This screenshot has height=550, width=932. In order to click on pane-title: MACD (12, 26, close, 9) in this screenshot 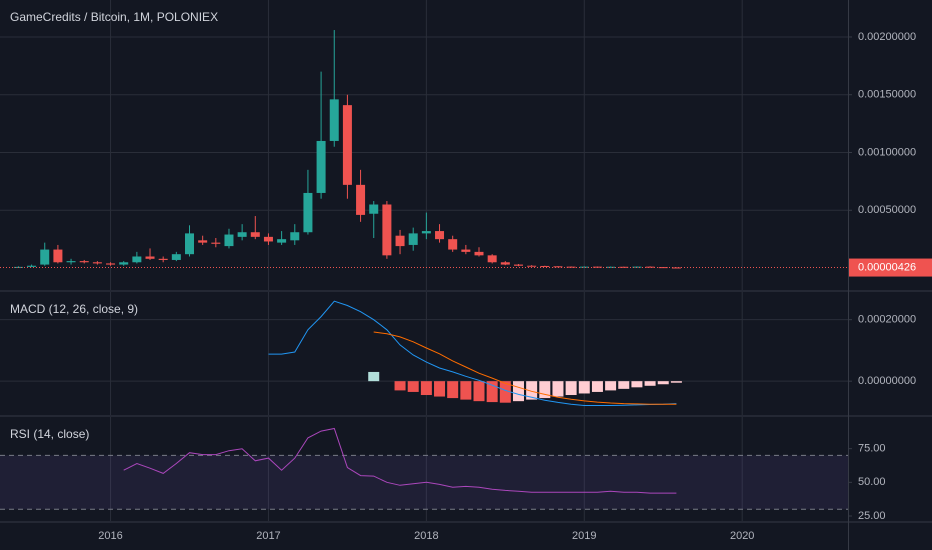, I will do `click(74, 309)`.